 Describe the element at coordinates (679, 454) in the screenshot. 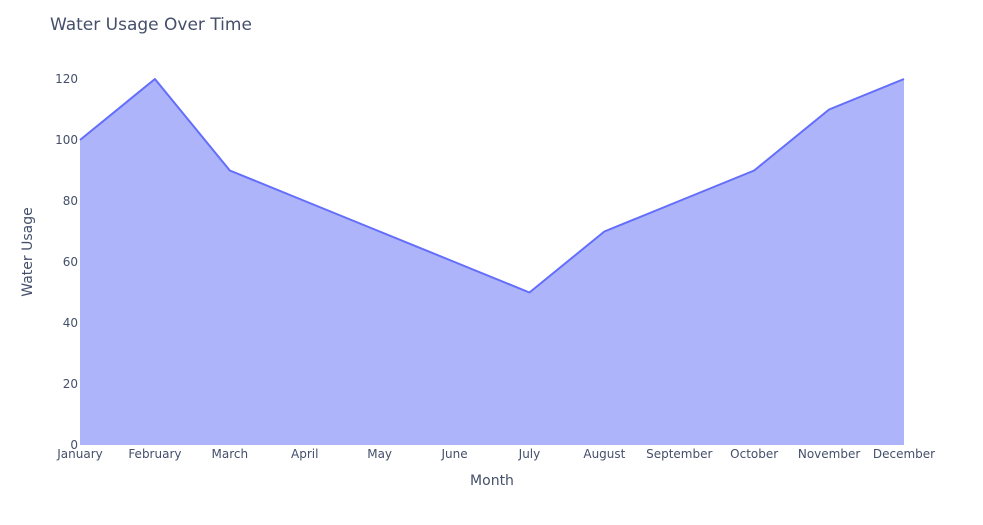

I see `x-tick-label: September` at that location.